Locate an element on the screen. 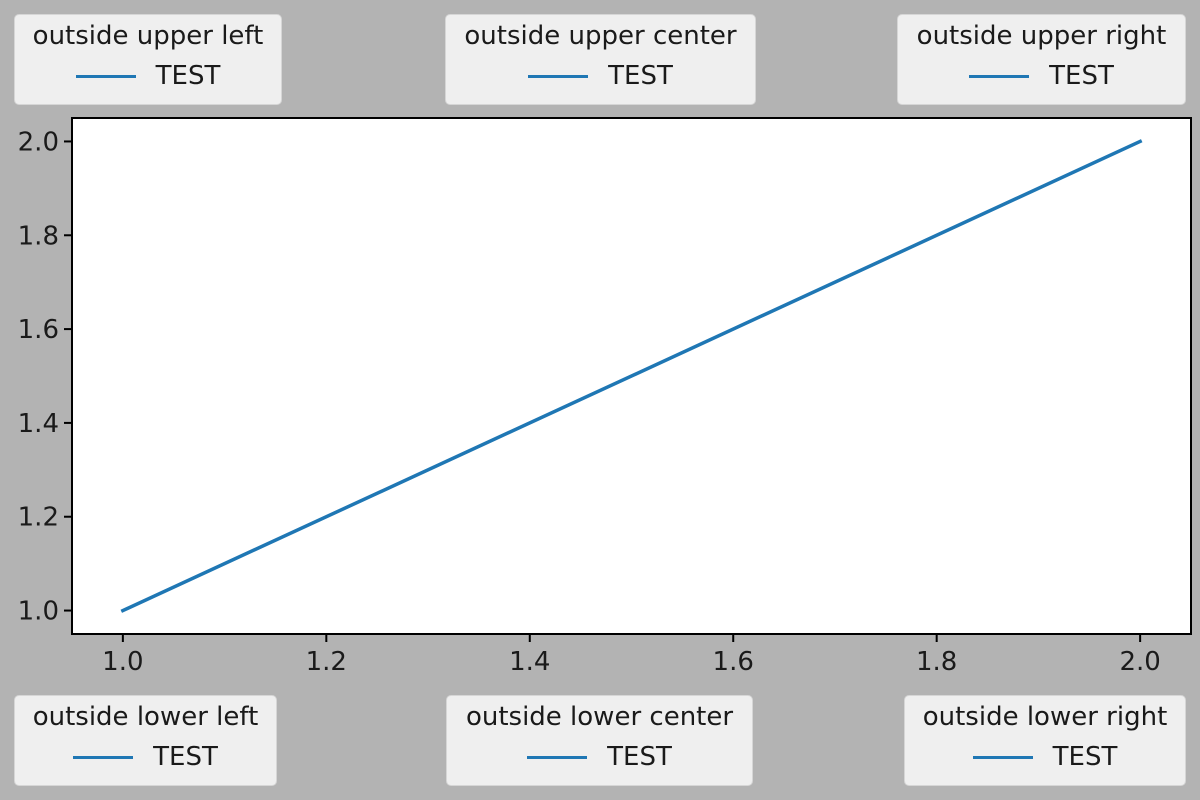 The width and height of the screenshot is (1200, 800). legend-title: outside upper left is located at coordinates (148, 36).